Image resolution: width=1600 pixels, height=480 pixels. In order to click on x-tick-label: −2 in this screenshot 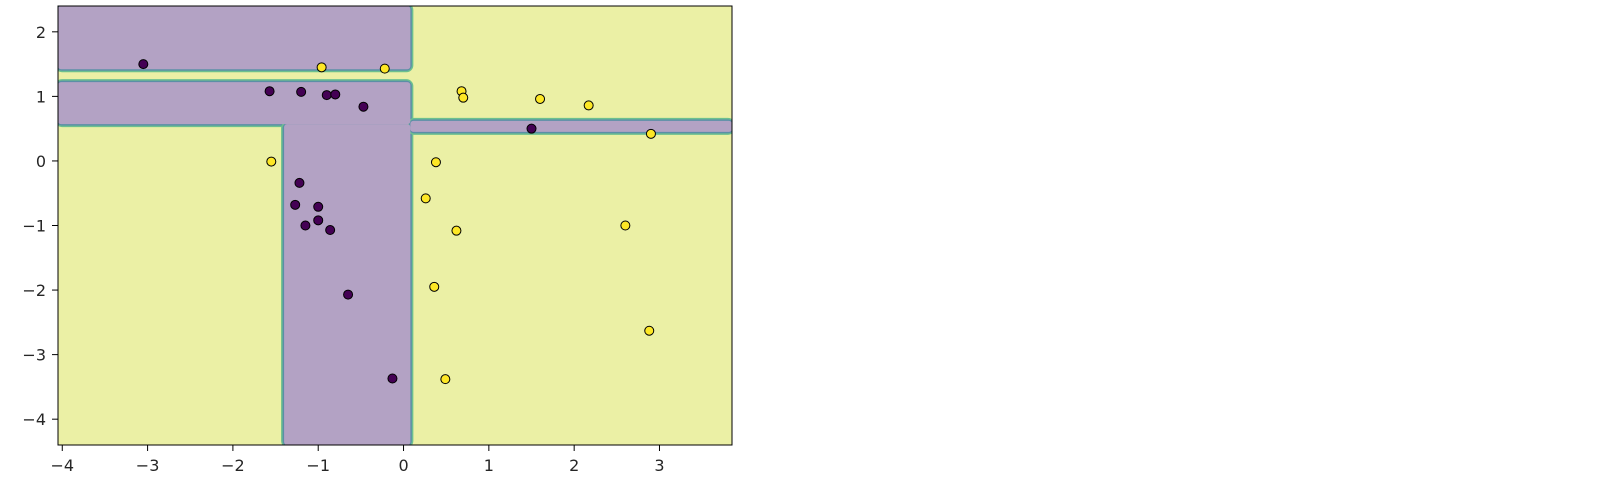, I will do `click(233, 465)`.